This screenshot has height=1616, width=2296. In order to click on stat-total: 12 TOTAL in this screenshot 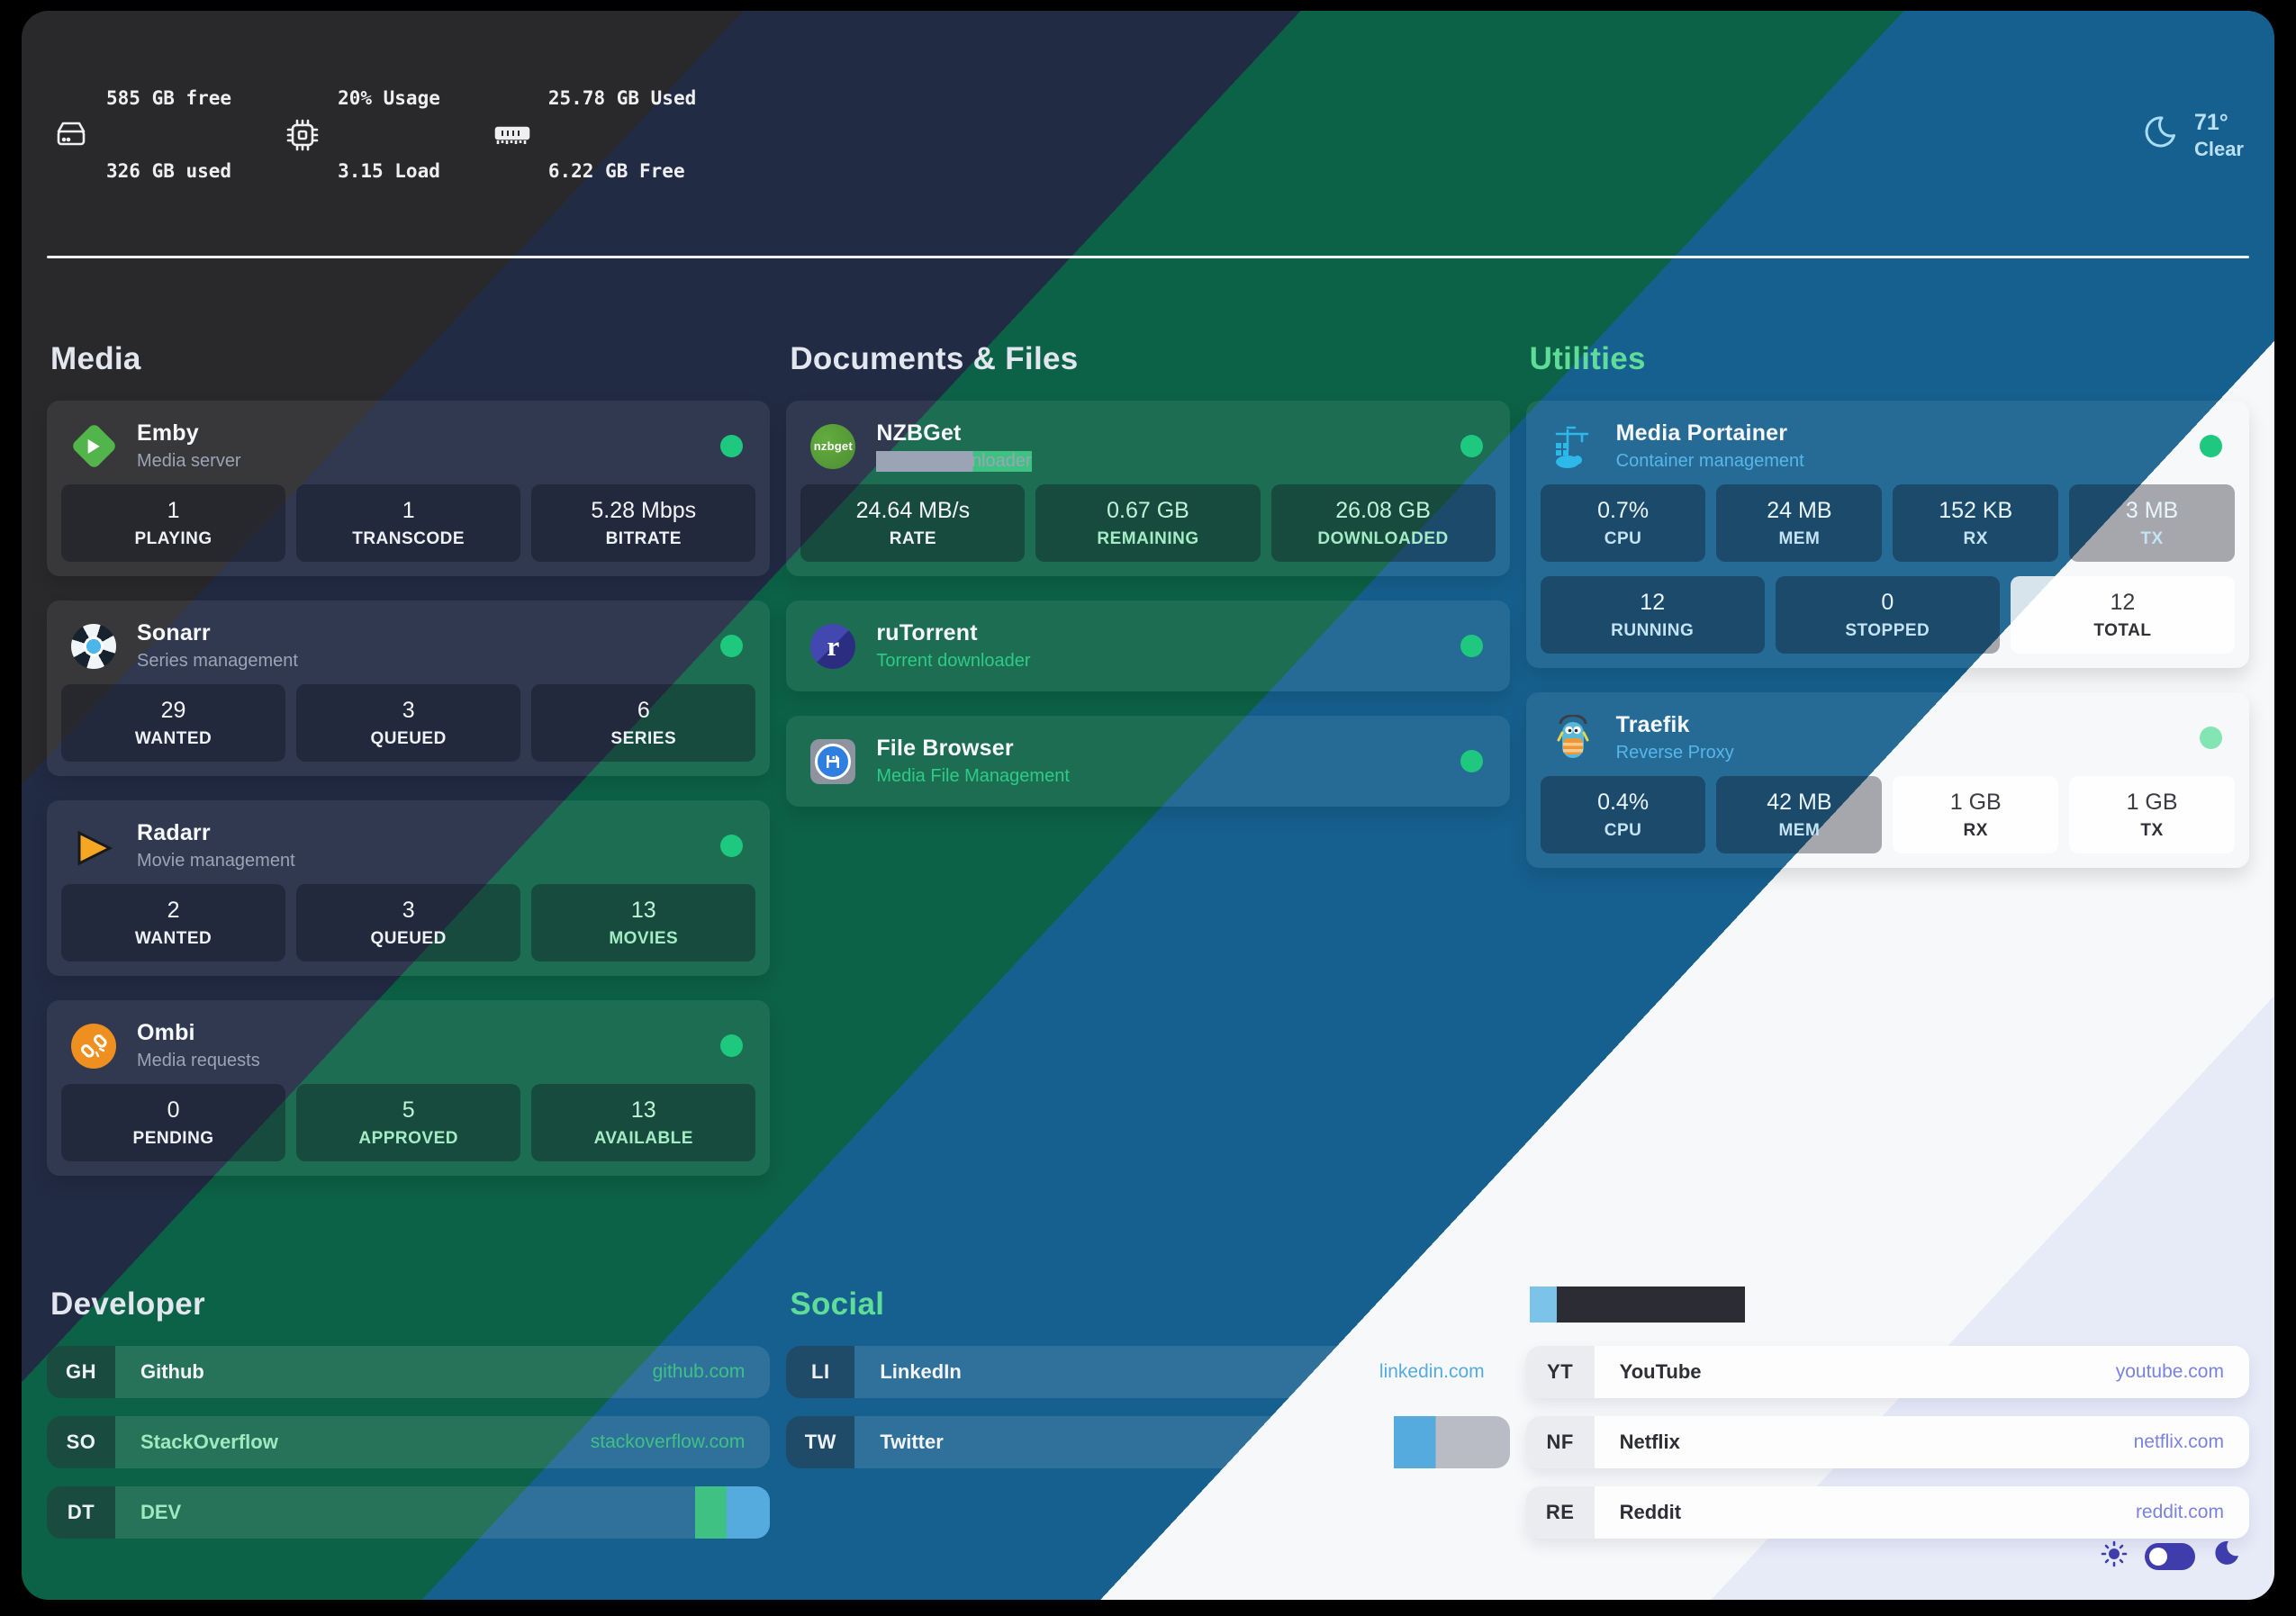, I will do `click(2122, 615)`.